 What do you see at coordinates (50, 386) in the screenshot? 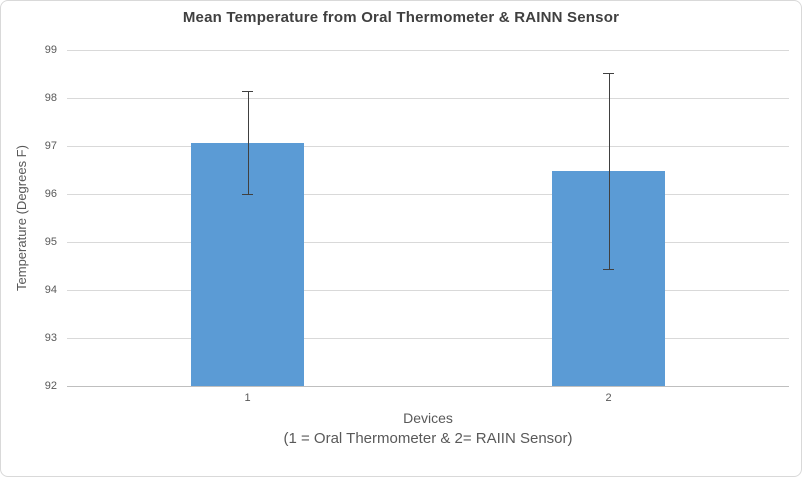
I see `y-tick-label: 92` at bounding box center [50, 386].